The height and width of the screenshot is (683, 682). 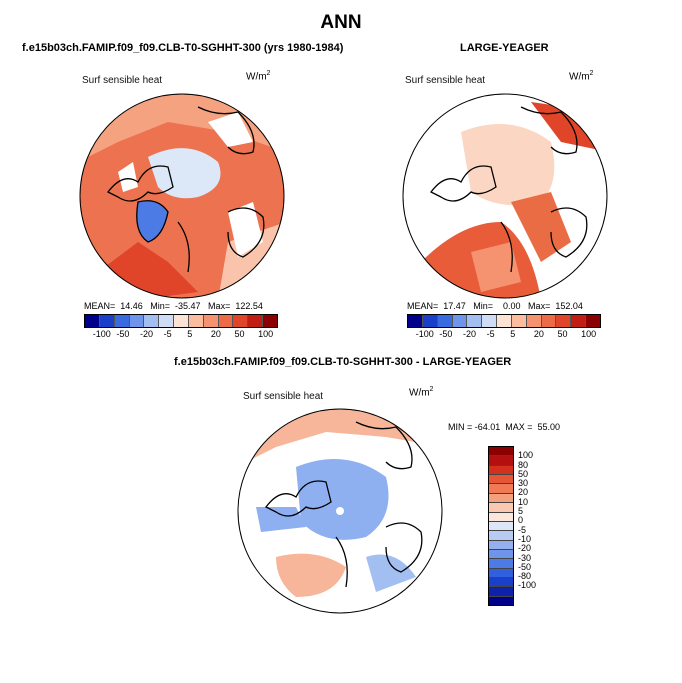 I want to click on panel1-polar-map, so click(x=182, y=196).